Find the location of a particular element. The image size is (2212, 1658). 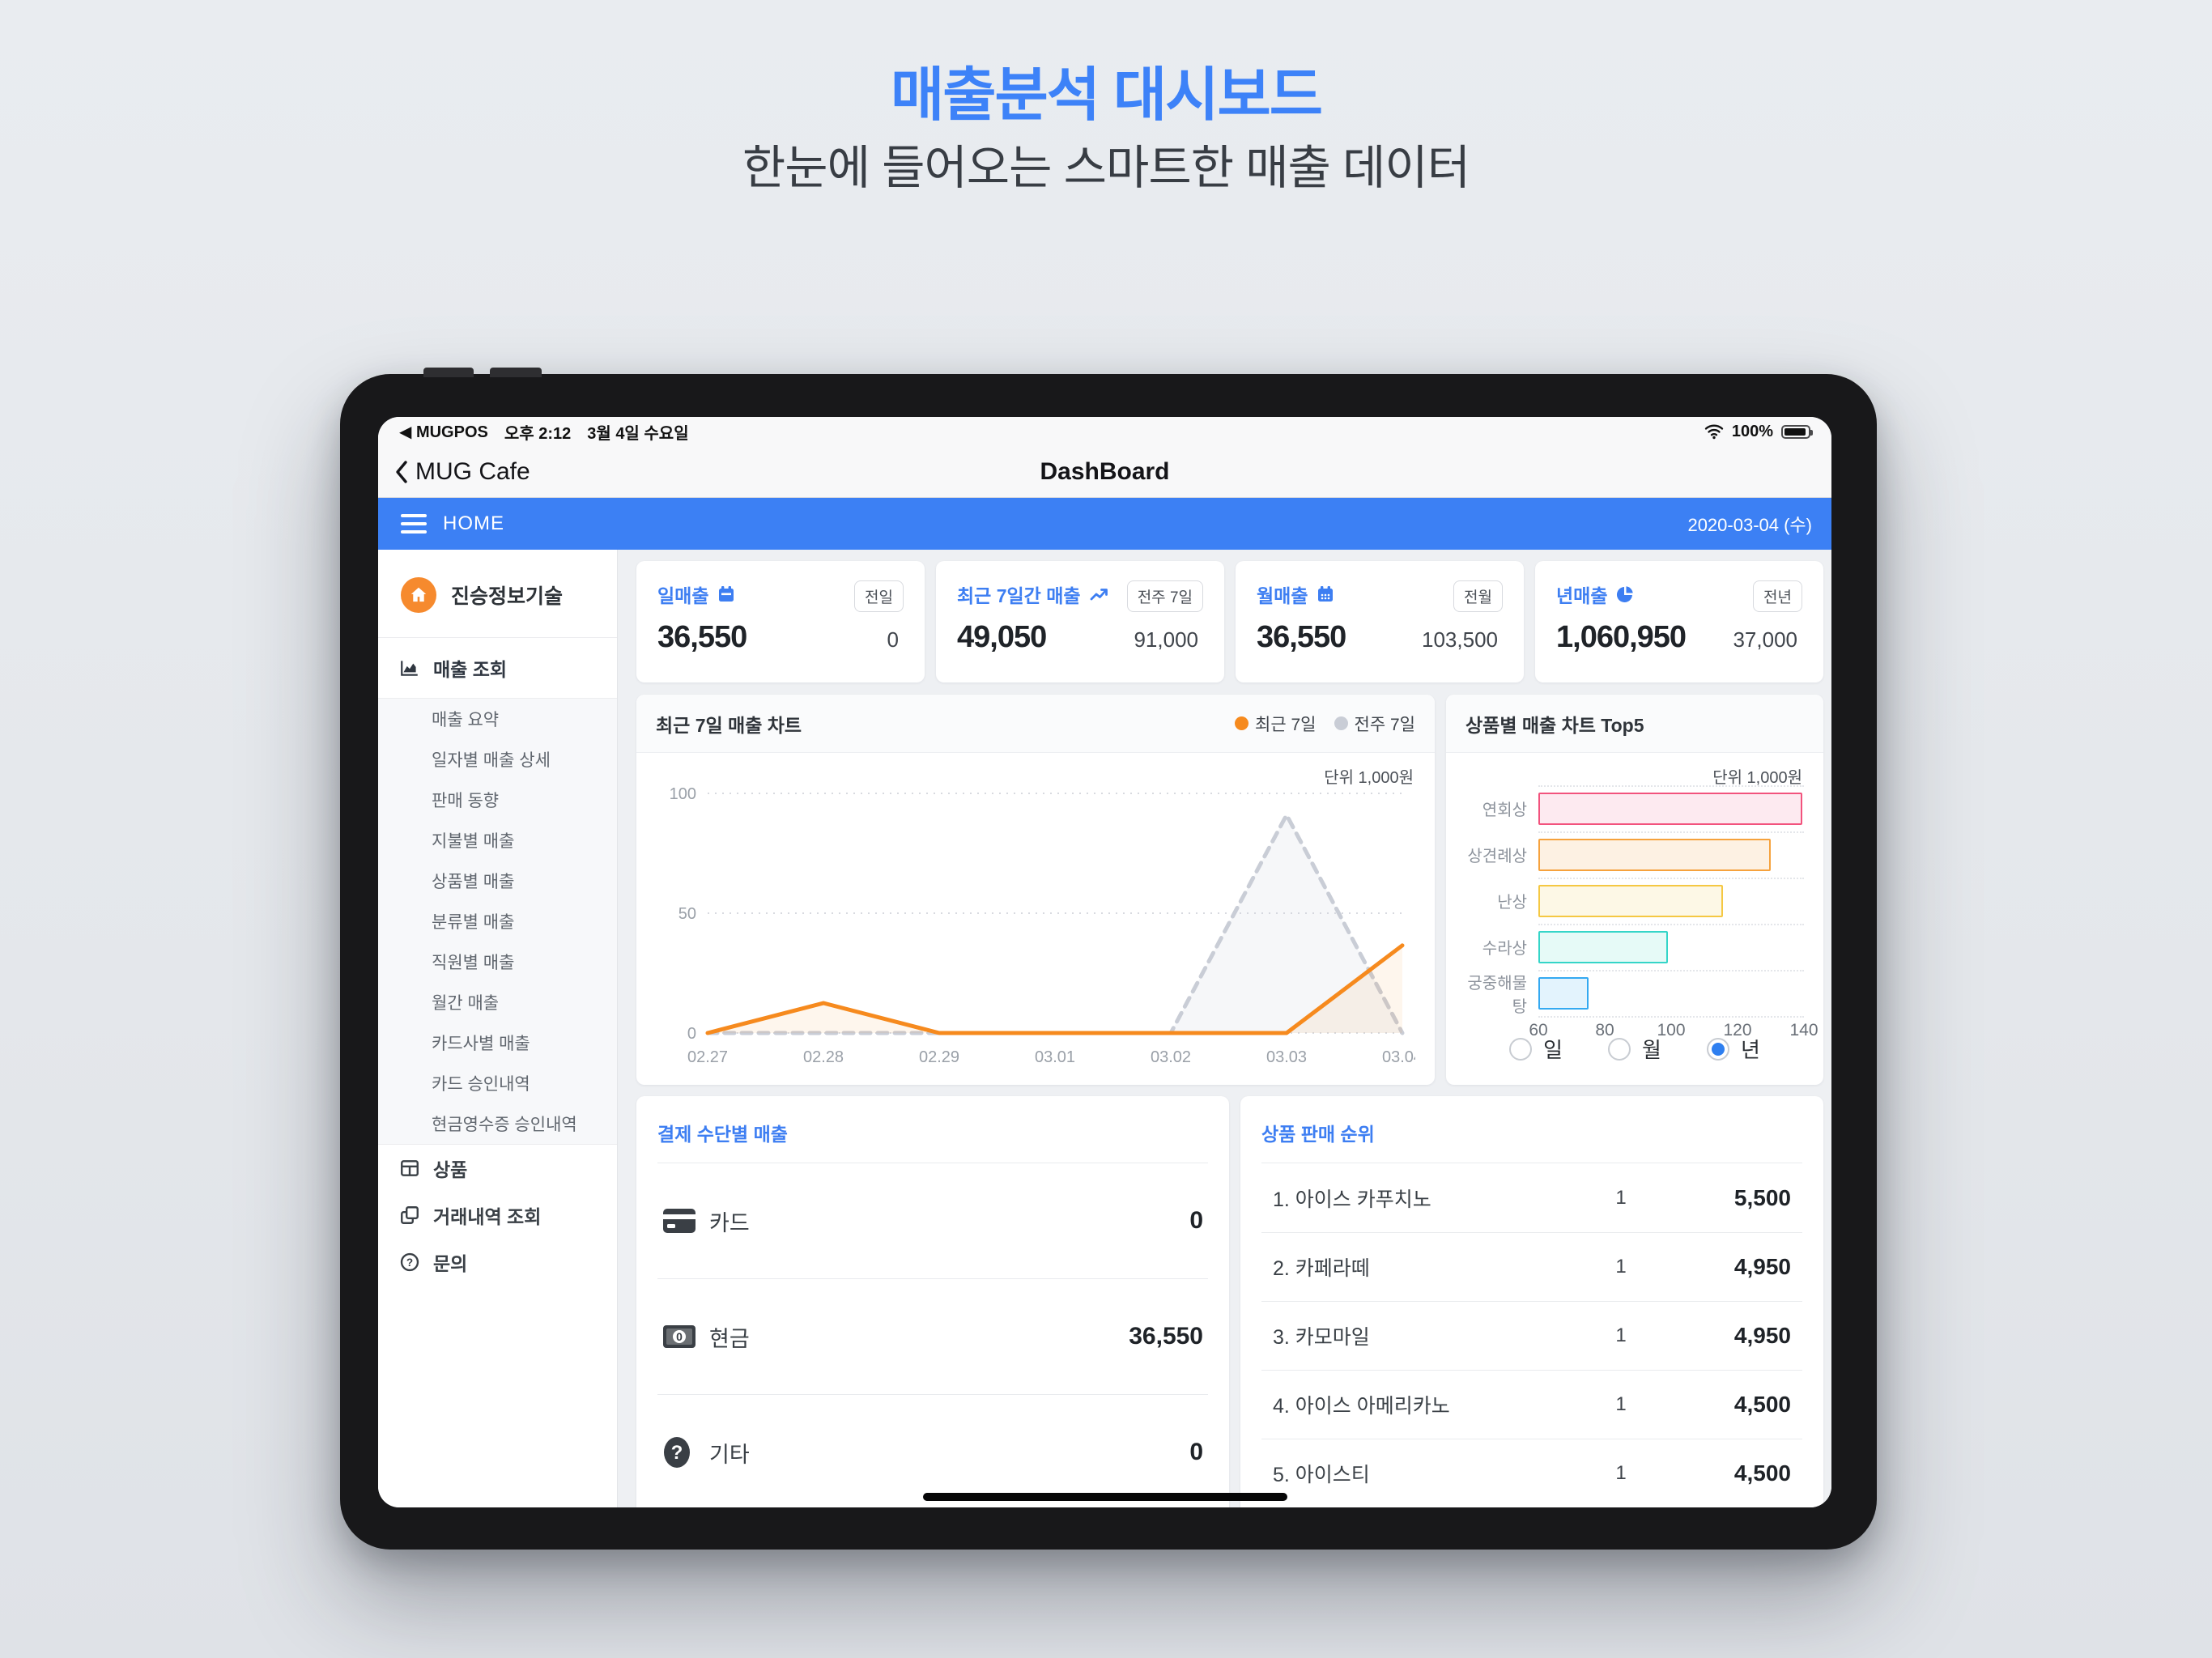

bar-row: 궁중해물탕 is located at coordinates (1635, 993).